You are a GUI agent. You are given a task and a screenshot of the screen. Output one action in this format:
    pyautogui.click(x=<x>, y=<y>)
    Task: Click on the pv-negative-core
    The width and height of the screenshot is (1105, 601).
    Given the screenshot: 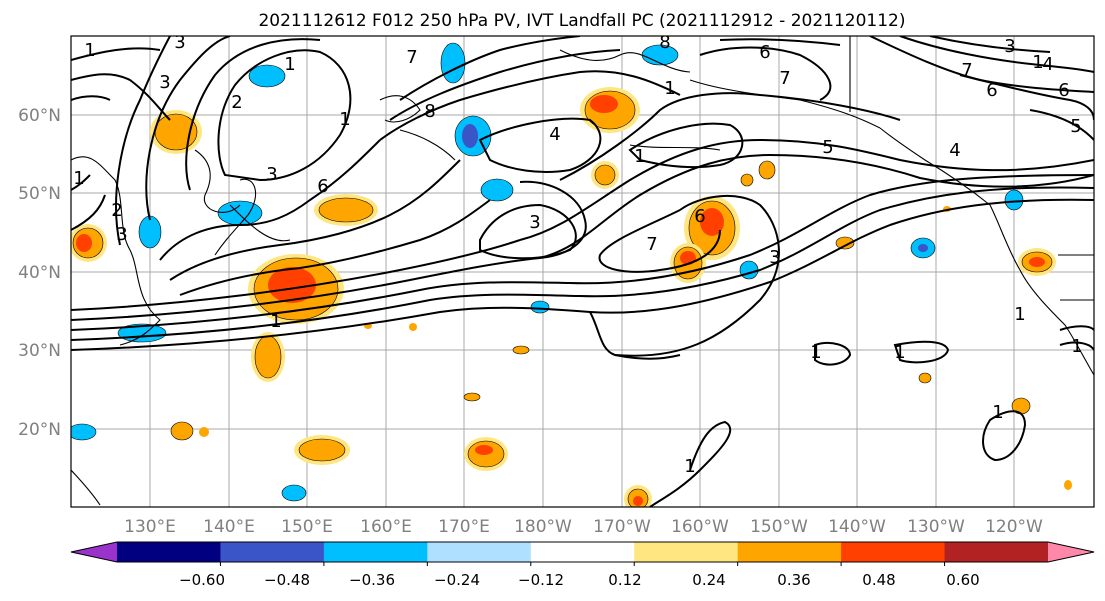 What is the action you would take?
    pyautogui.click(x=470, y=136)
    